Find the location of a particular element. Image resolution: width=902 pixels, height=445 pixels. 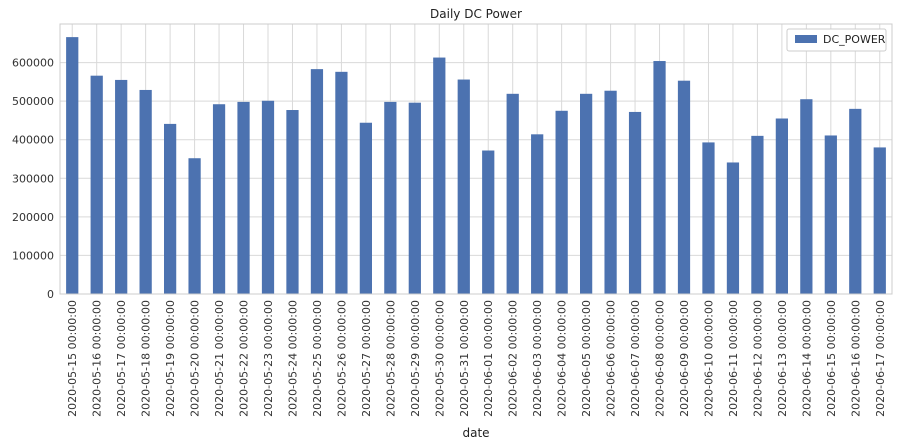

legend-label: DC_POWER is located at coordinates (854, 39).